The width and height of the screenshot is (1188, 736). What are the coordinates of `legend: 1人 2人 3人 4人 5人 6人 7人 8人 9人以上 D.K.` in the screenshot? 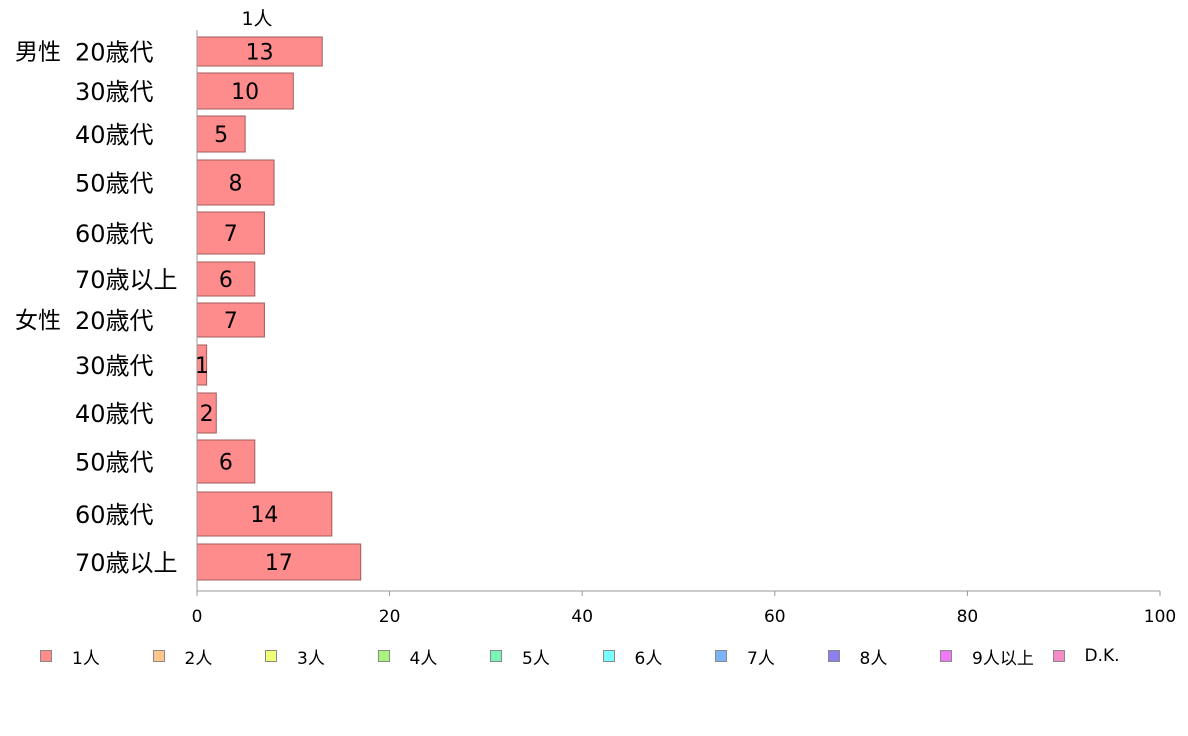 It's located at (610, 657).